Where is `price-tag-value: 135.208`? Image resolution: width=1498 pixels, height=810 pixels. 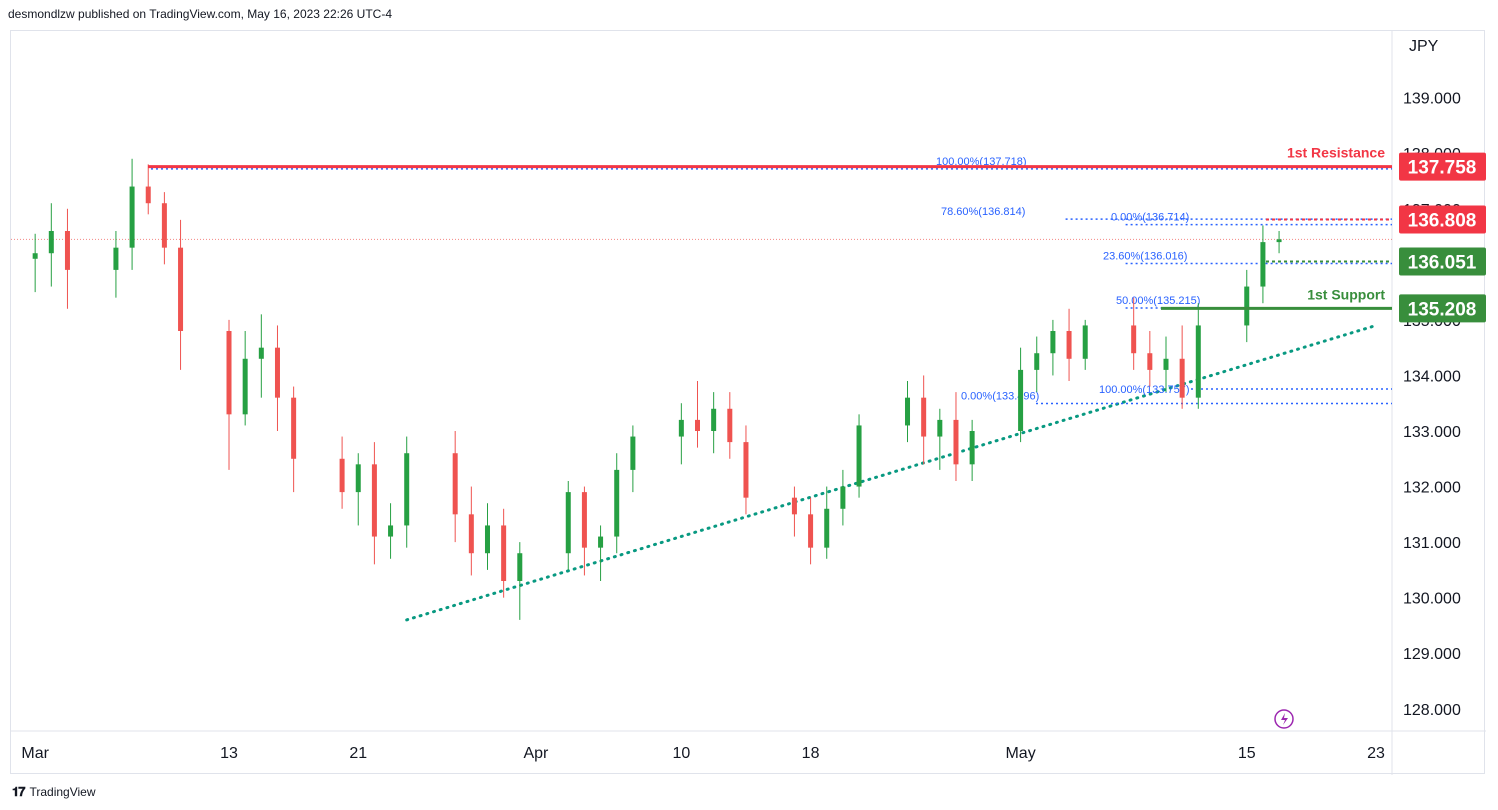
price-tag-value: 135.208 is located at coordinates (1442, 309).